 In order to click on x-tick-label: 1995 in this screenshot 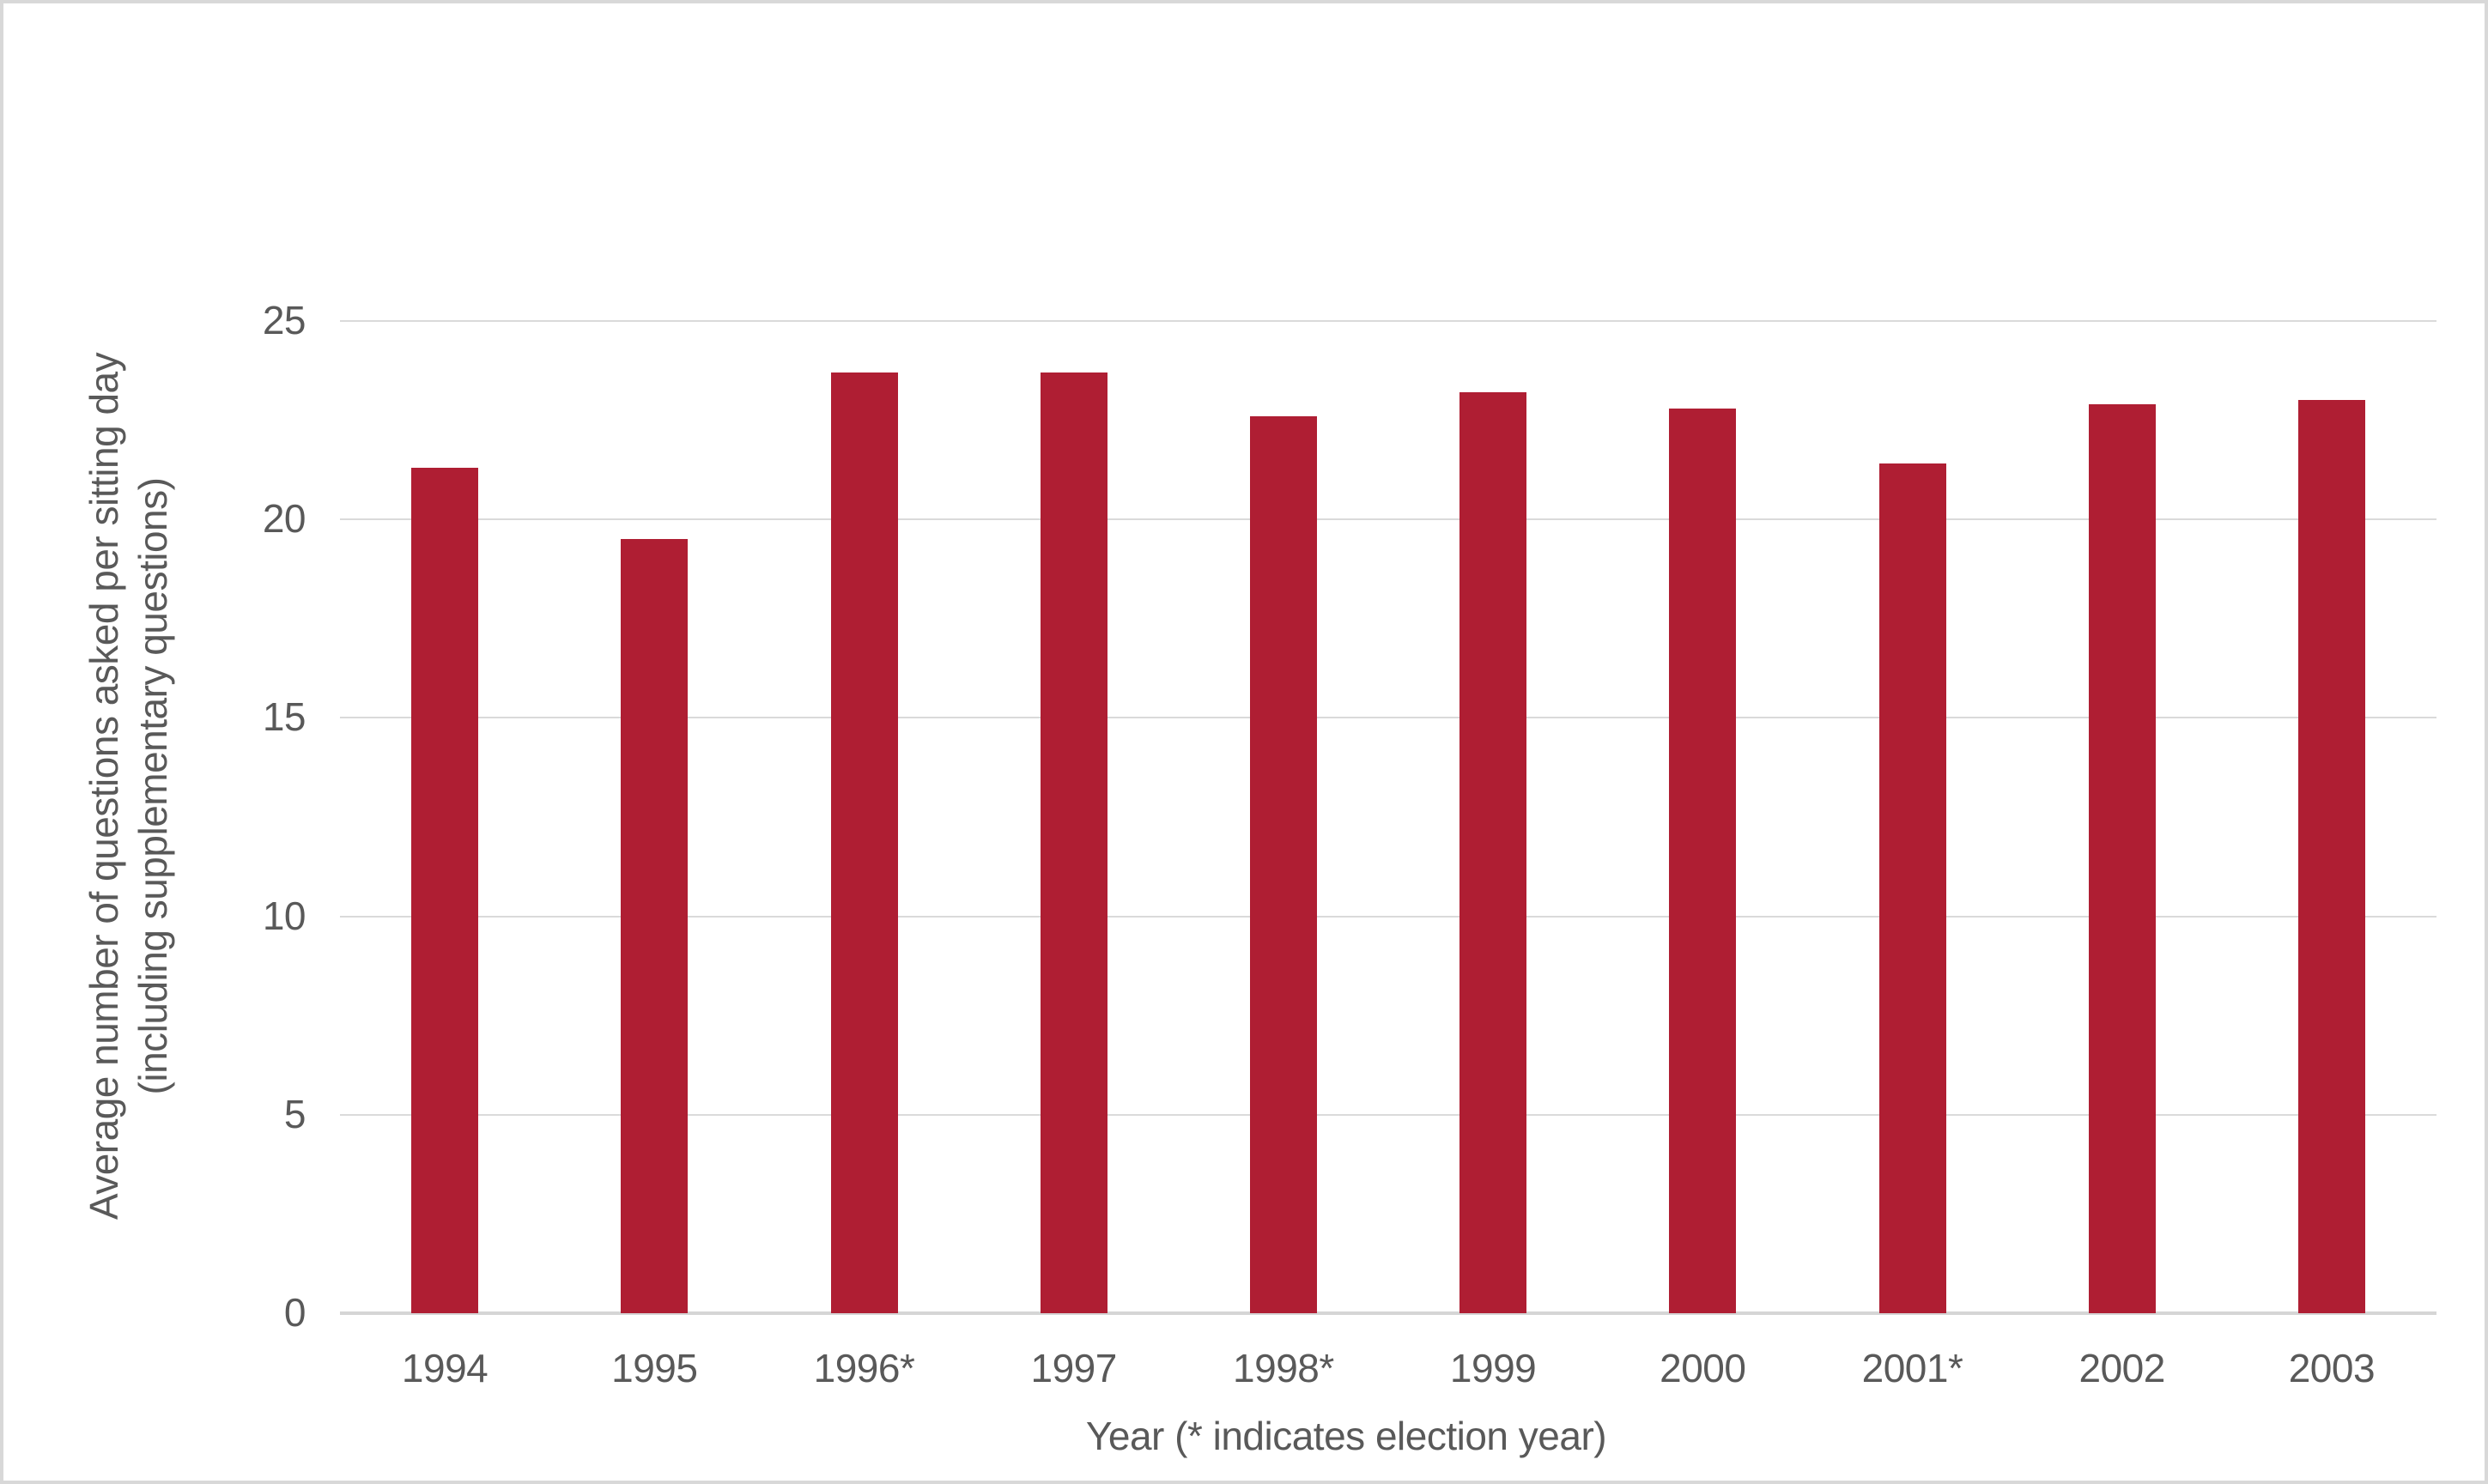, I will do `click(655, 1368)`.